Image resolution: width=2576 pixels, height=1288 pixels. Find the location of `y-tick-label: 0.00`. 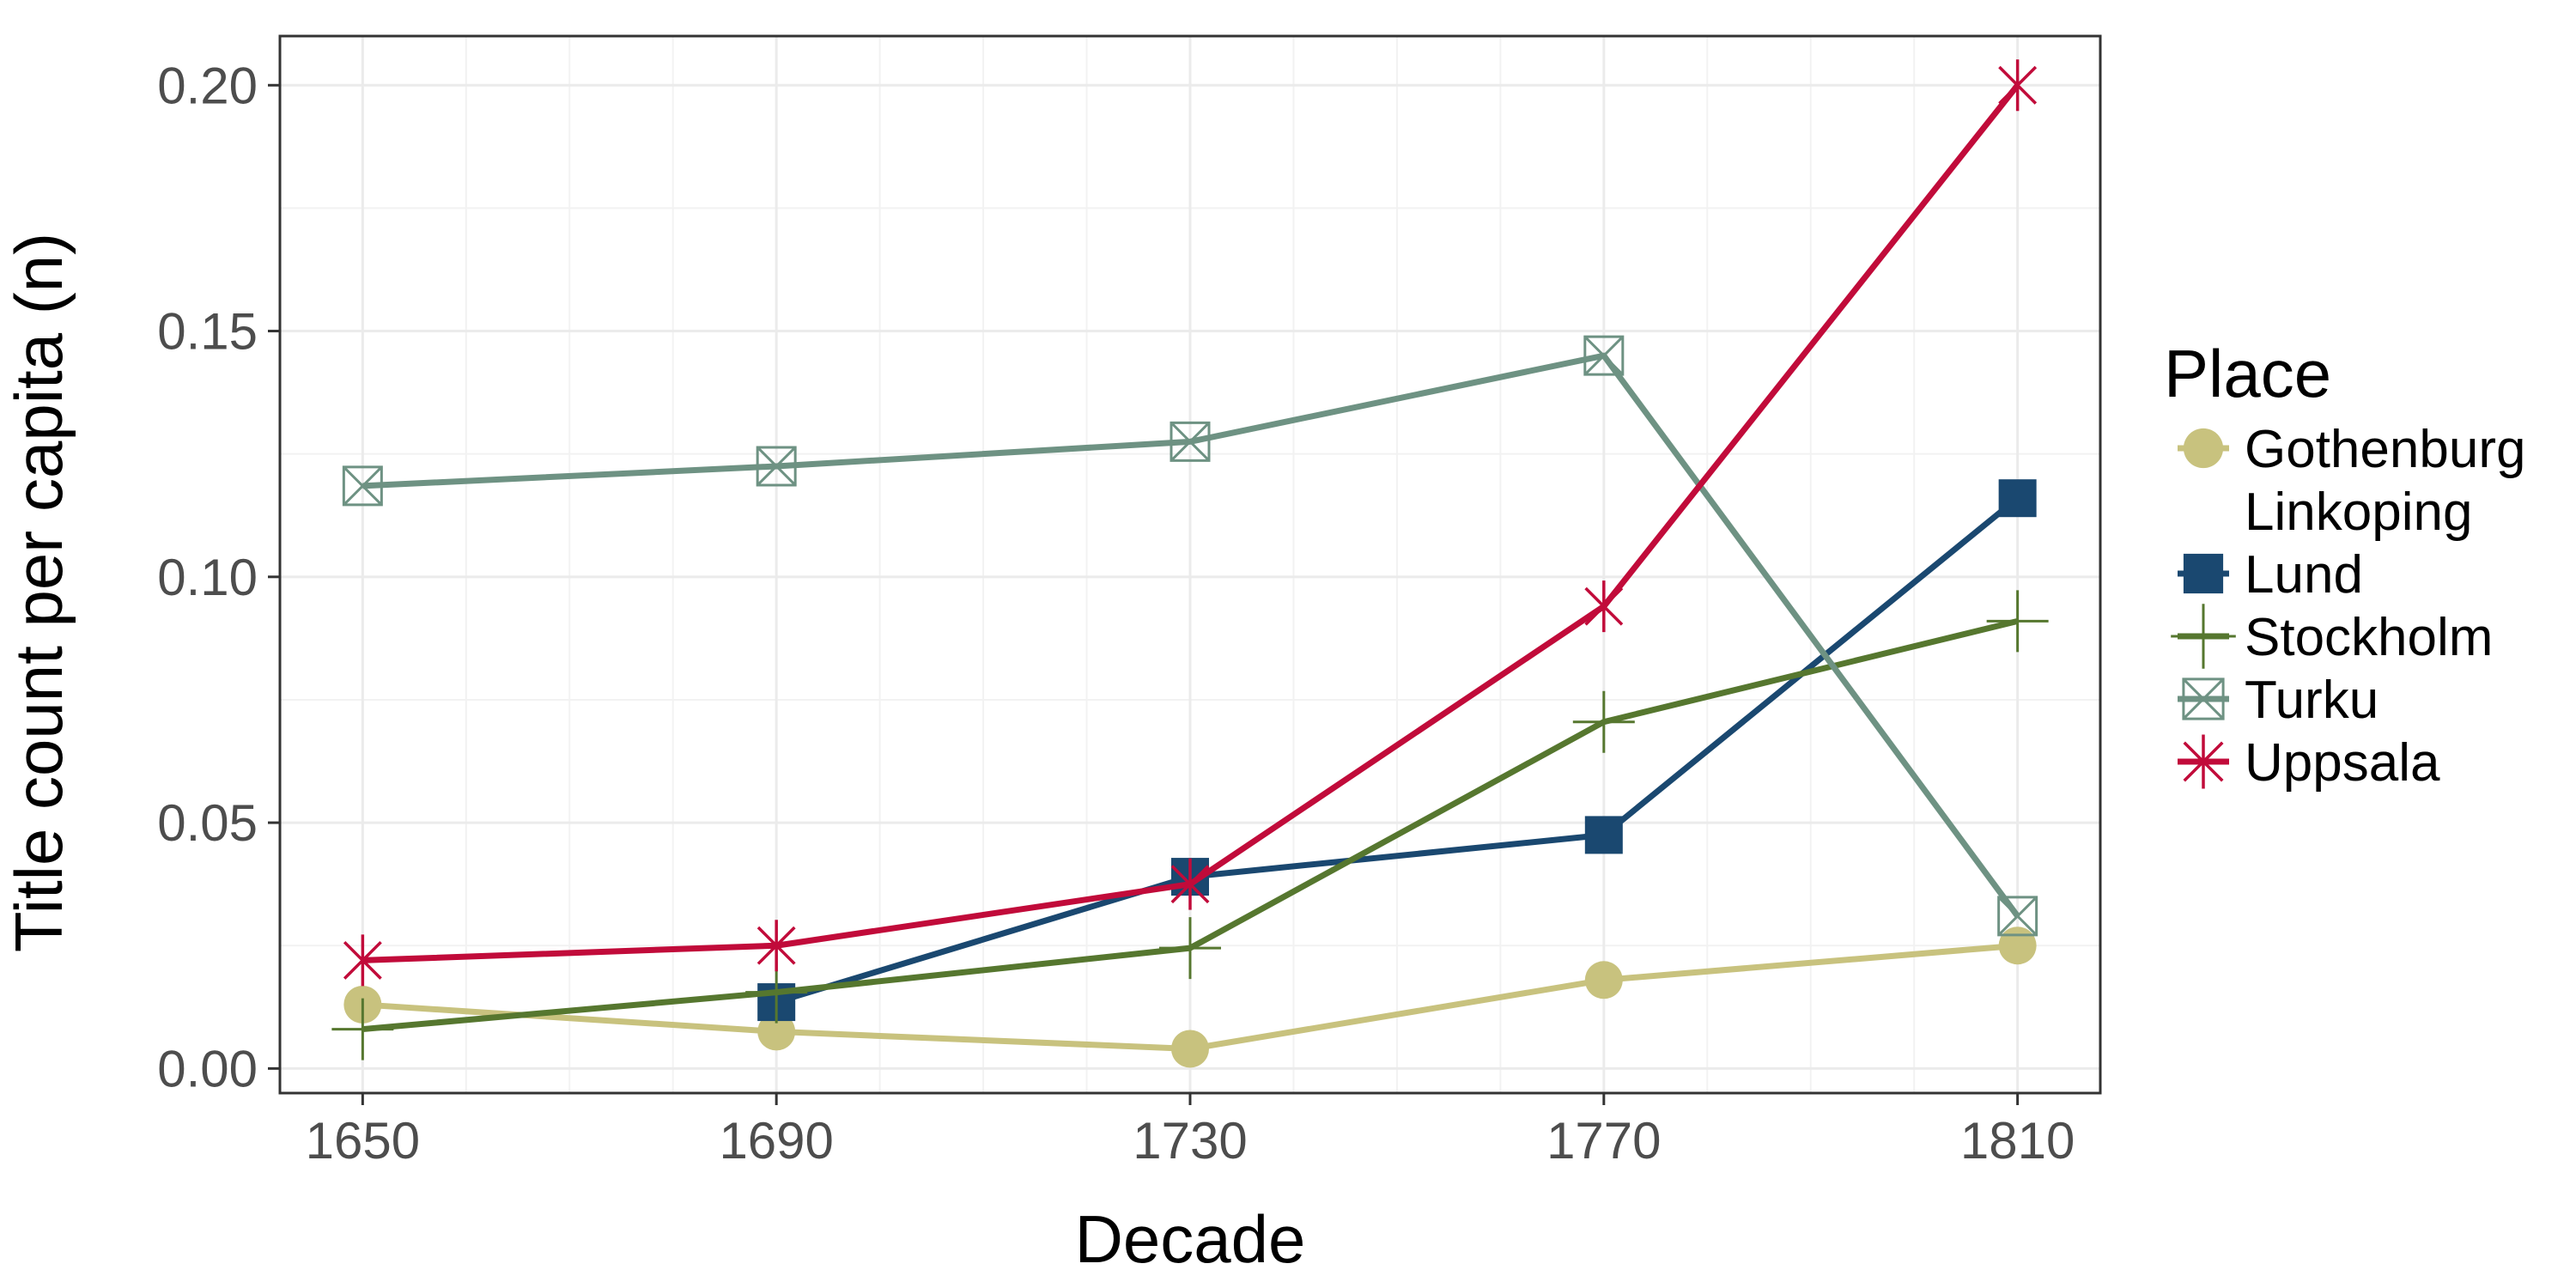

y-tick-label: 0.00 is located at coordinates (207, 1068).